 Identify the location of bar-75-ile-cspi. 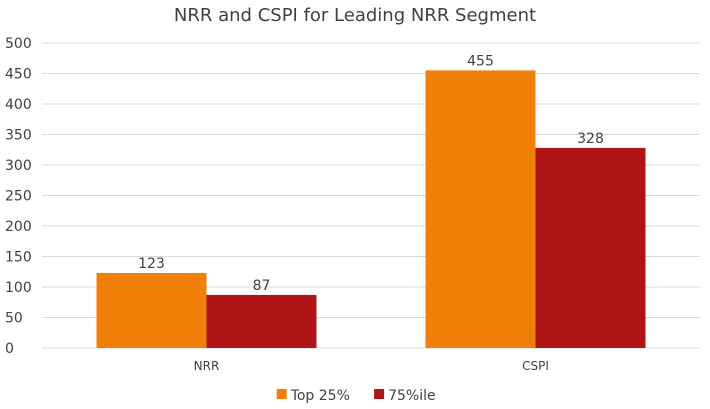
(590, 247).